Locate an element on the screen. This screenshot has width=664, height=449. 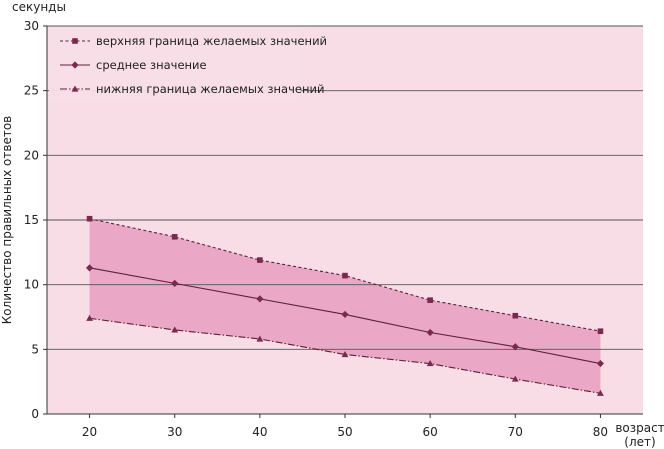
y-tick-label: 20 is located at coordinates (31, 155).